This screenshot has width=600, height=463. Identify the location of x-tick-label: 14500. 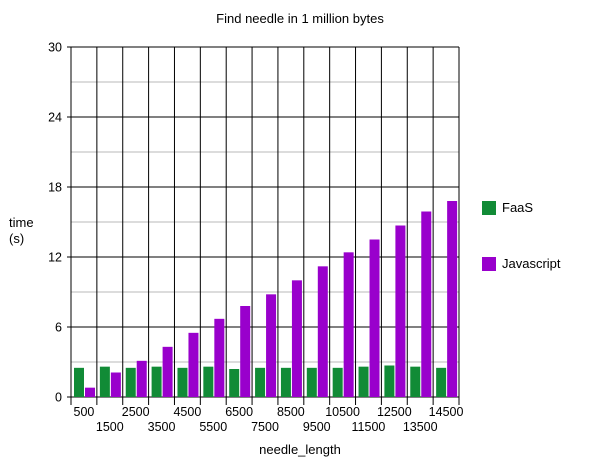
(446, 412).